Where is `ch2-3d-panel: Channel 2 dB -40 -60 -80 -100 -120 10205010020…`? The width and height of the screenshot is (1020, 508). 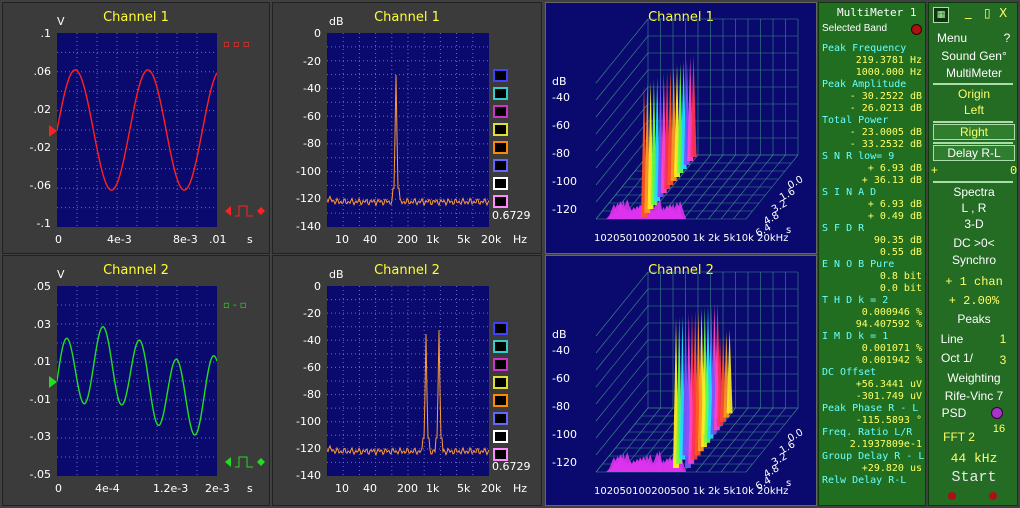 ch2-3d-panel: Channel 2 dB -40 -60 -80 -100 -120 10205010020… is located at coordinates (681, 380).